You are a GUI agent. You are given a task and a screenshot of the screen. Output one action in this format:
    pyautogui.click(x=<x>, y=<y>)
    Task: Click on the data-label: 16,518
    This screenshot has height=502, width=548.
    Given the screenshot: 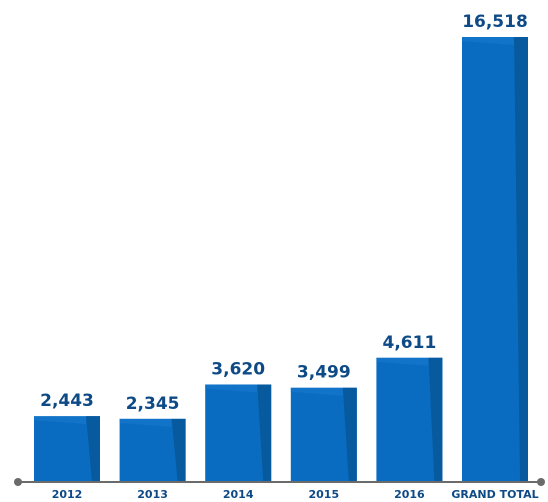 What is the action you would take?
    pyautogui.click(x=495, y=22)
    